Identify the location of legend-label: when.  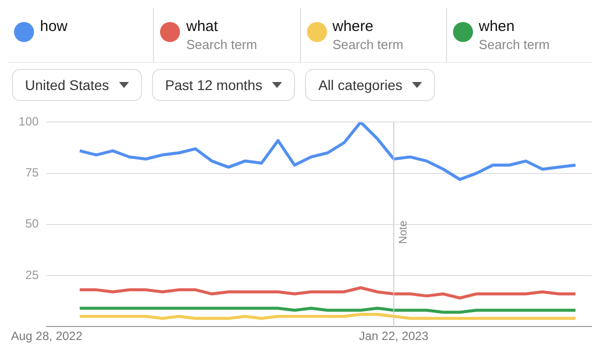
(497, 26).